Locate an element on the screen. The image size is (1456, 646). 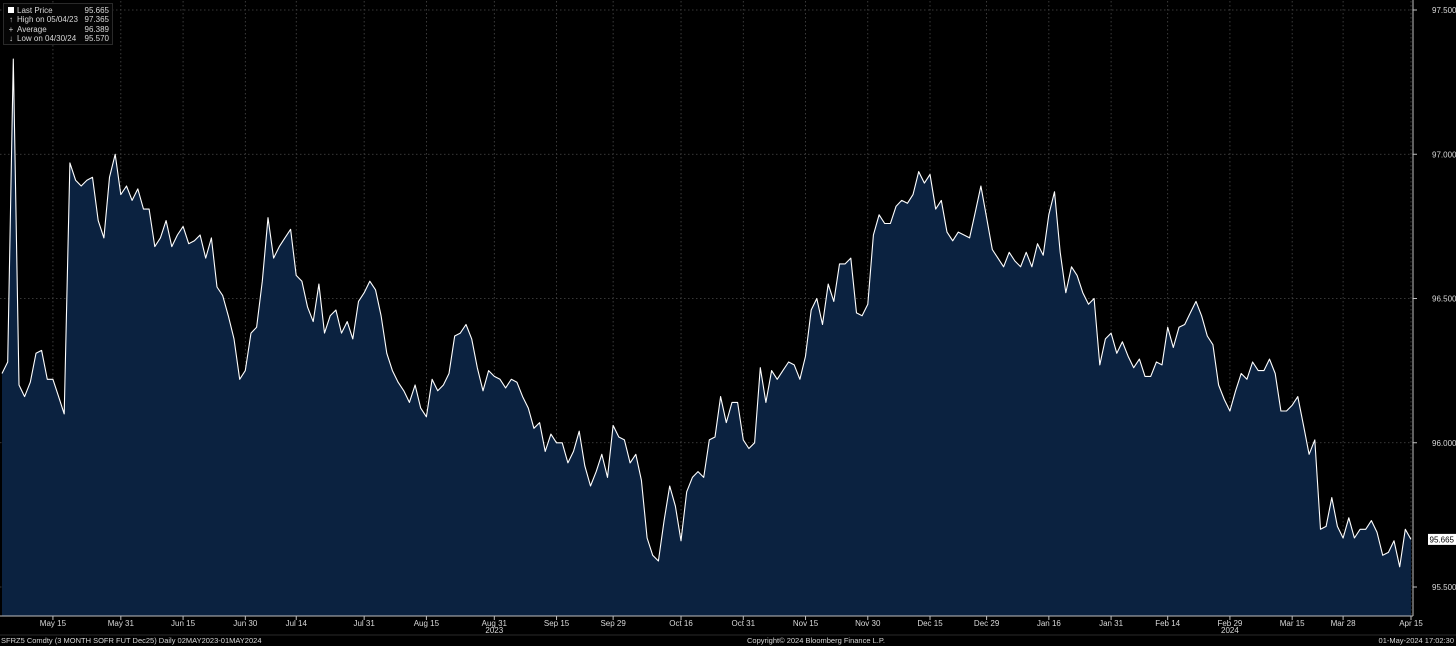
x-year-label: 2023 is located at coordinates (494, 630).